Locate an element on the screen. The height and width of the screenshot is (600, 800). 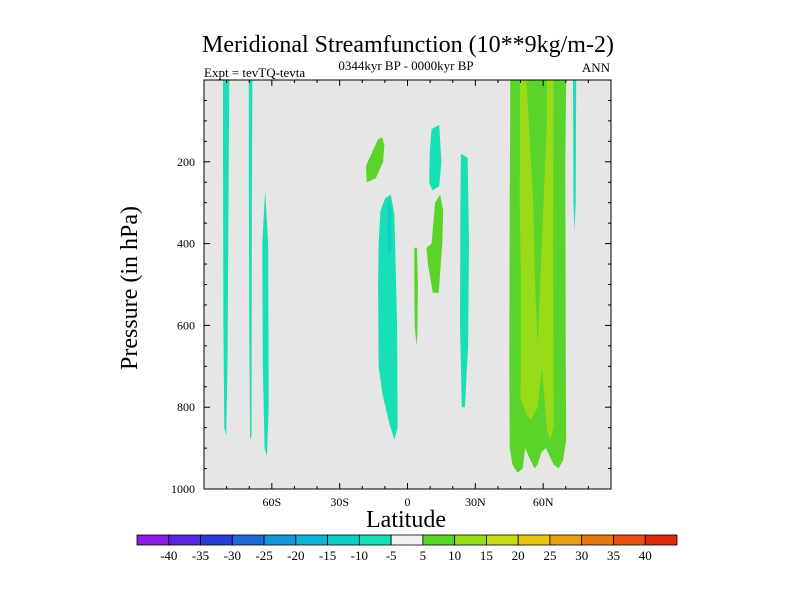
x-tick-label: 60N is located at coordinates (543, 502).